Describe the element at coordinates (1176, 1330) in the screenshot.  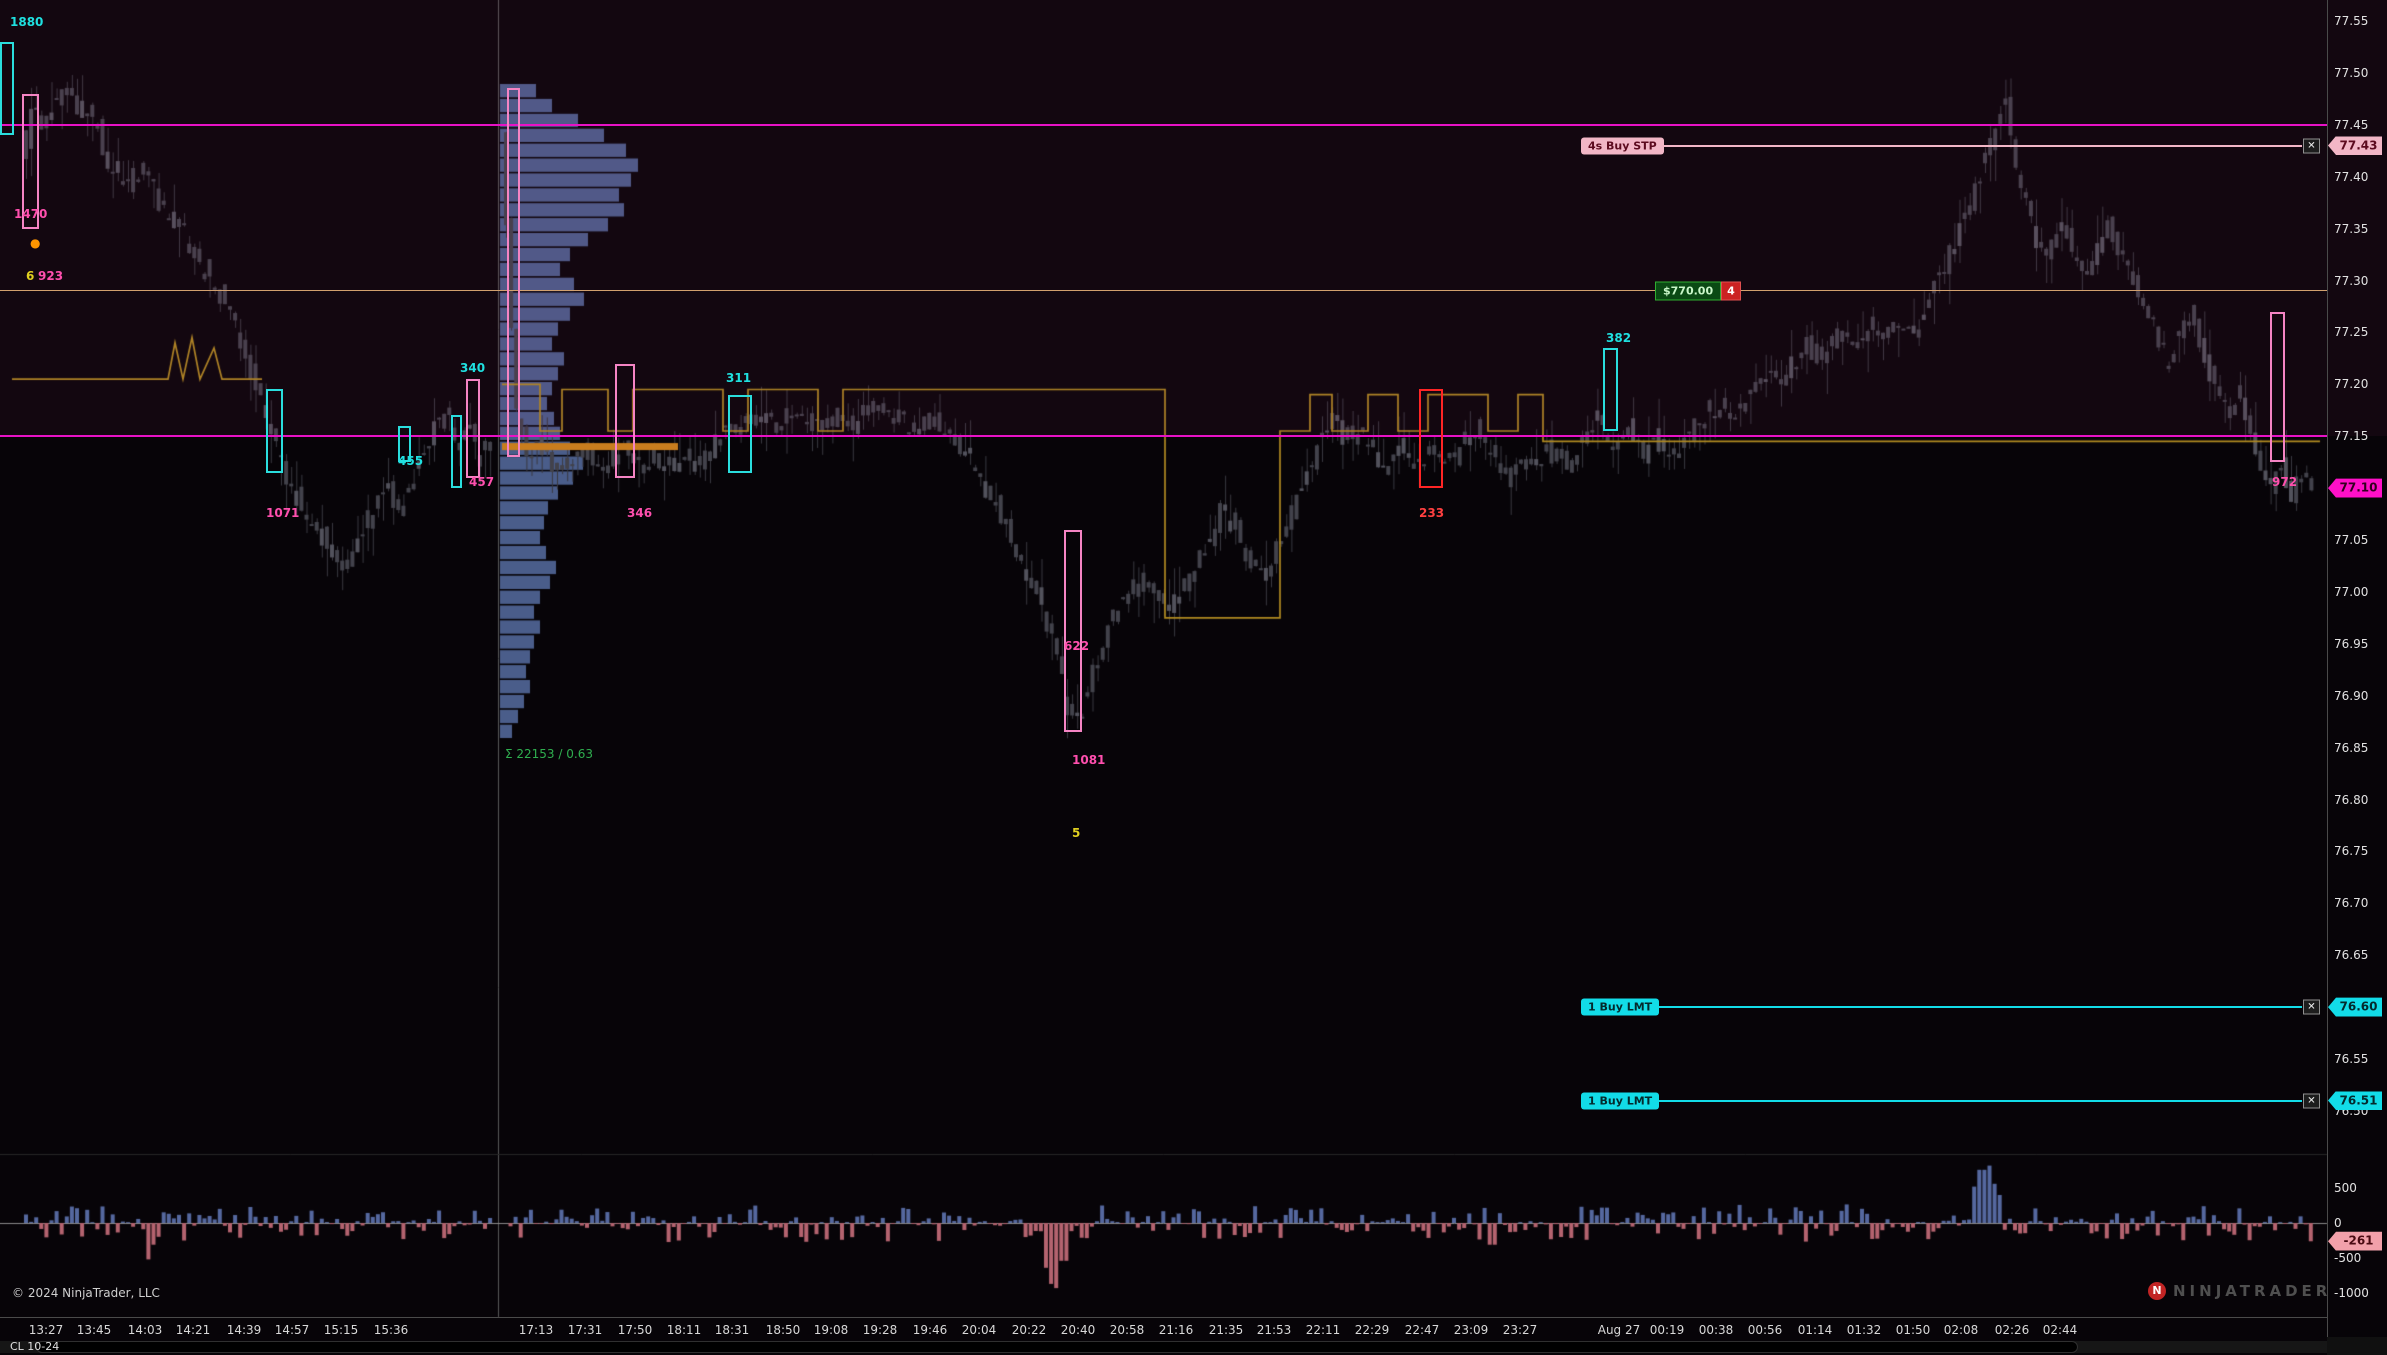
I see `time-axis-label: 21:16` at that location.